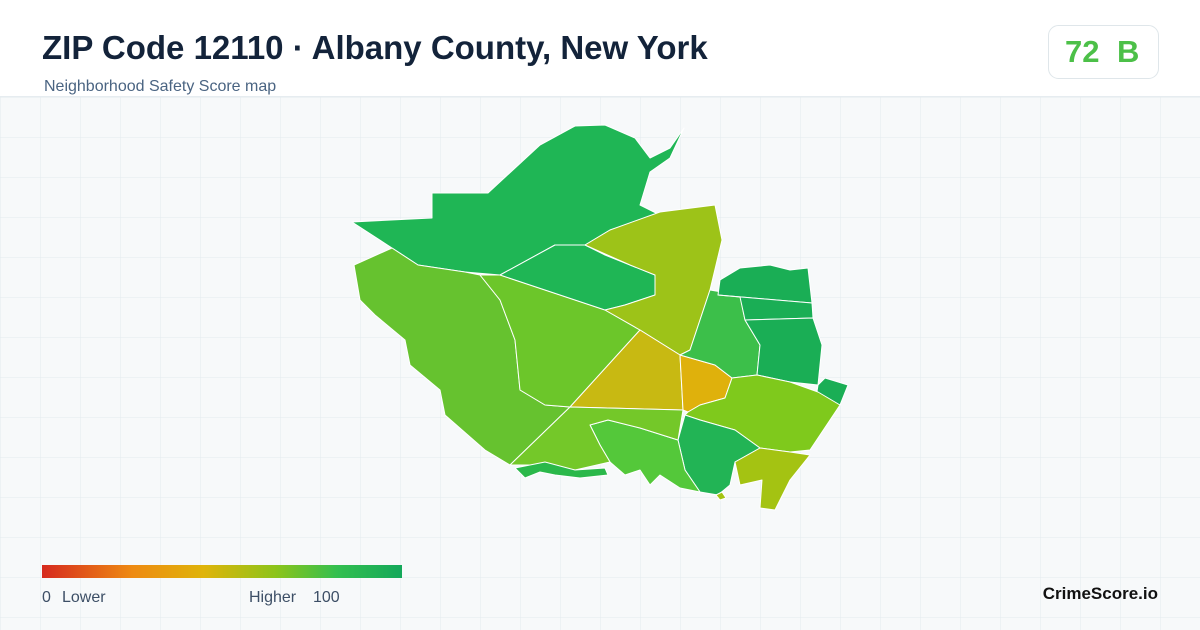  Describe the element at coordinates (1100, 593) in the screenshot. I see `brand: CrimeScore.io` at that location.